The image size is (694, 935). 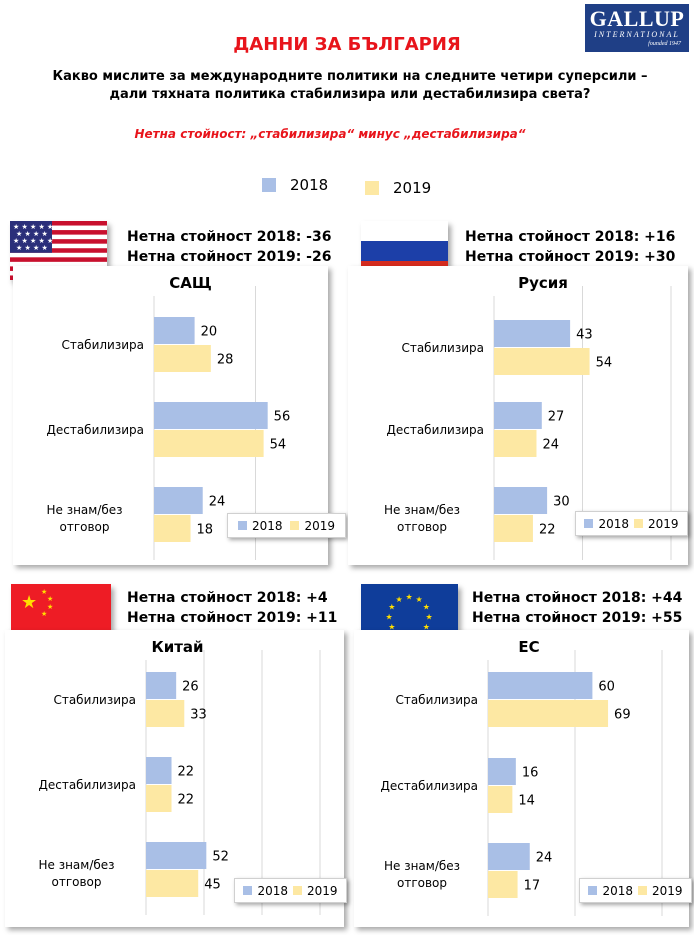 I want to click on russia-category-label: Стабилизира, so click(x=442, y=348).